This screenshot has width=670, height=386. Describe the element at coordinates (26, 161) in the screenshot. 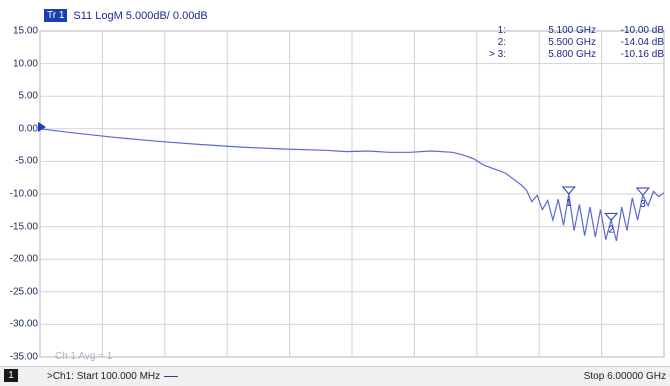

I see `y-label: -5.00` at that location.